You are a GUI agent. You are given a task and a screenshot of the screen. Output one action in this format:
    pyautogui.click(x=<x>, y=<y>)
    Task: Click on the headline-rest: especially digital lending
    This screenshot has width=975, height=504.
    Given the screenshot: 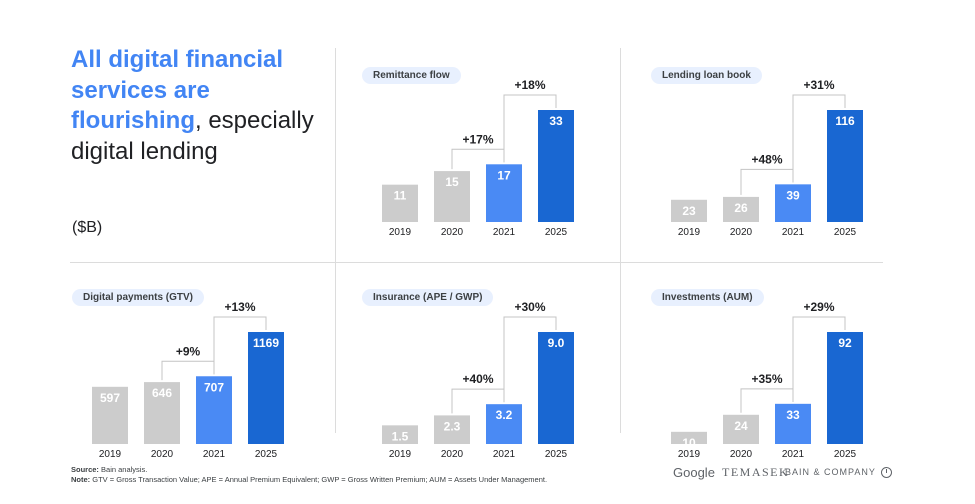 What is the action you would take?
    pyautogui.click(x=192, y=136)
    